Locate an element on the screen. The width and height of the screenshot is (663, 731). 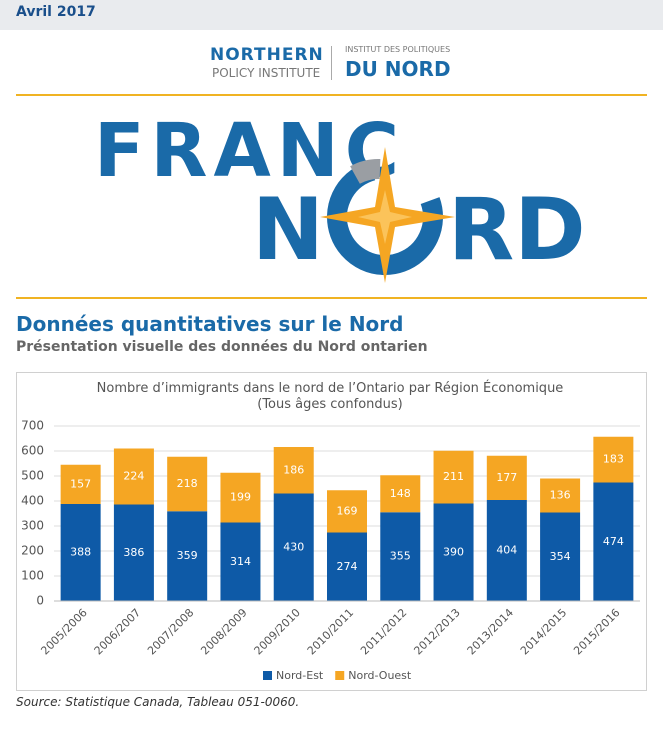
value-label: 354 is located at coordinates (560, 556).